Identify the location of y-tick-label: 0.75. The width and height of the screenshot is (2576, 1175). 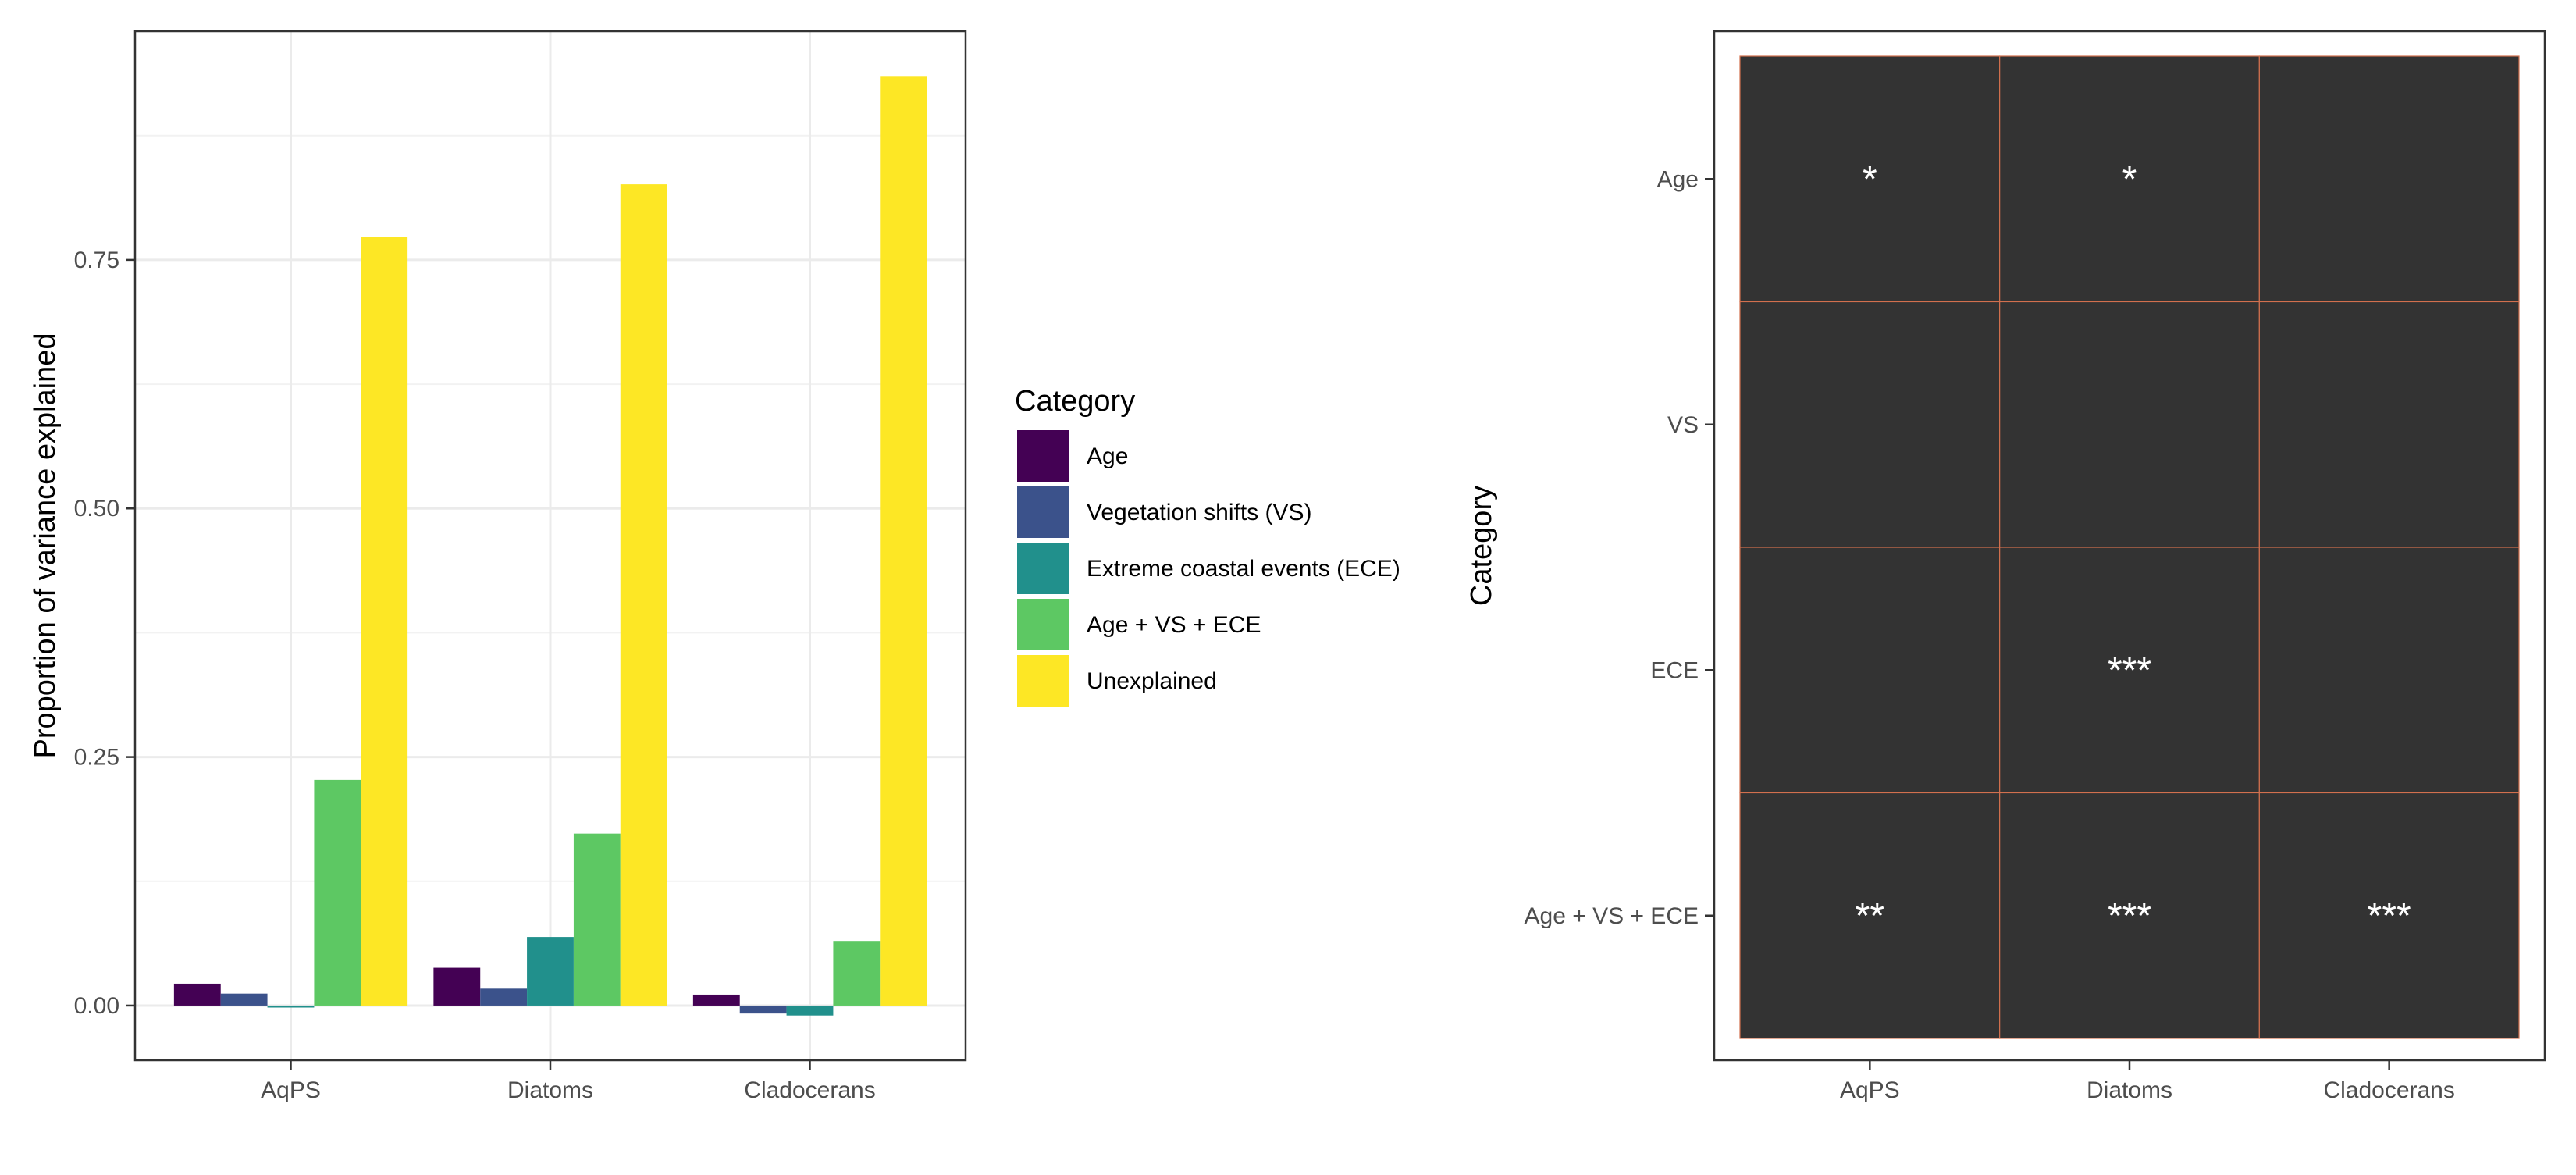
(96, 260).